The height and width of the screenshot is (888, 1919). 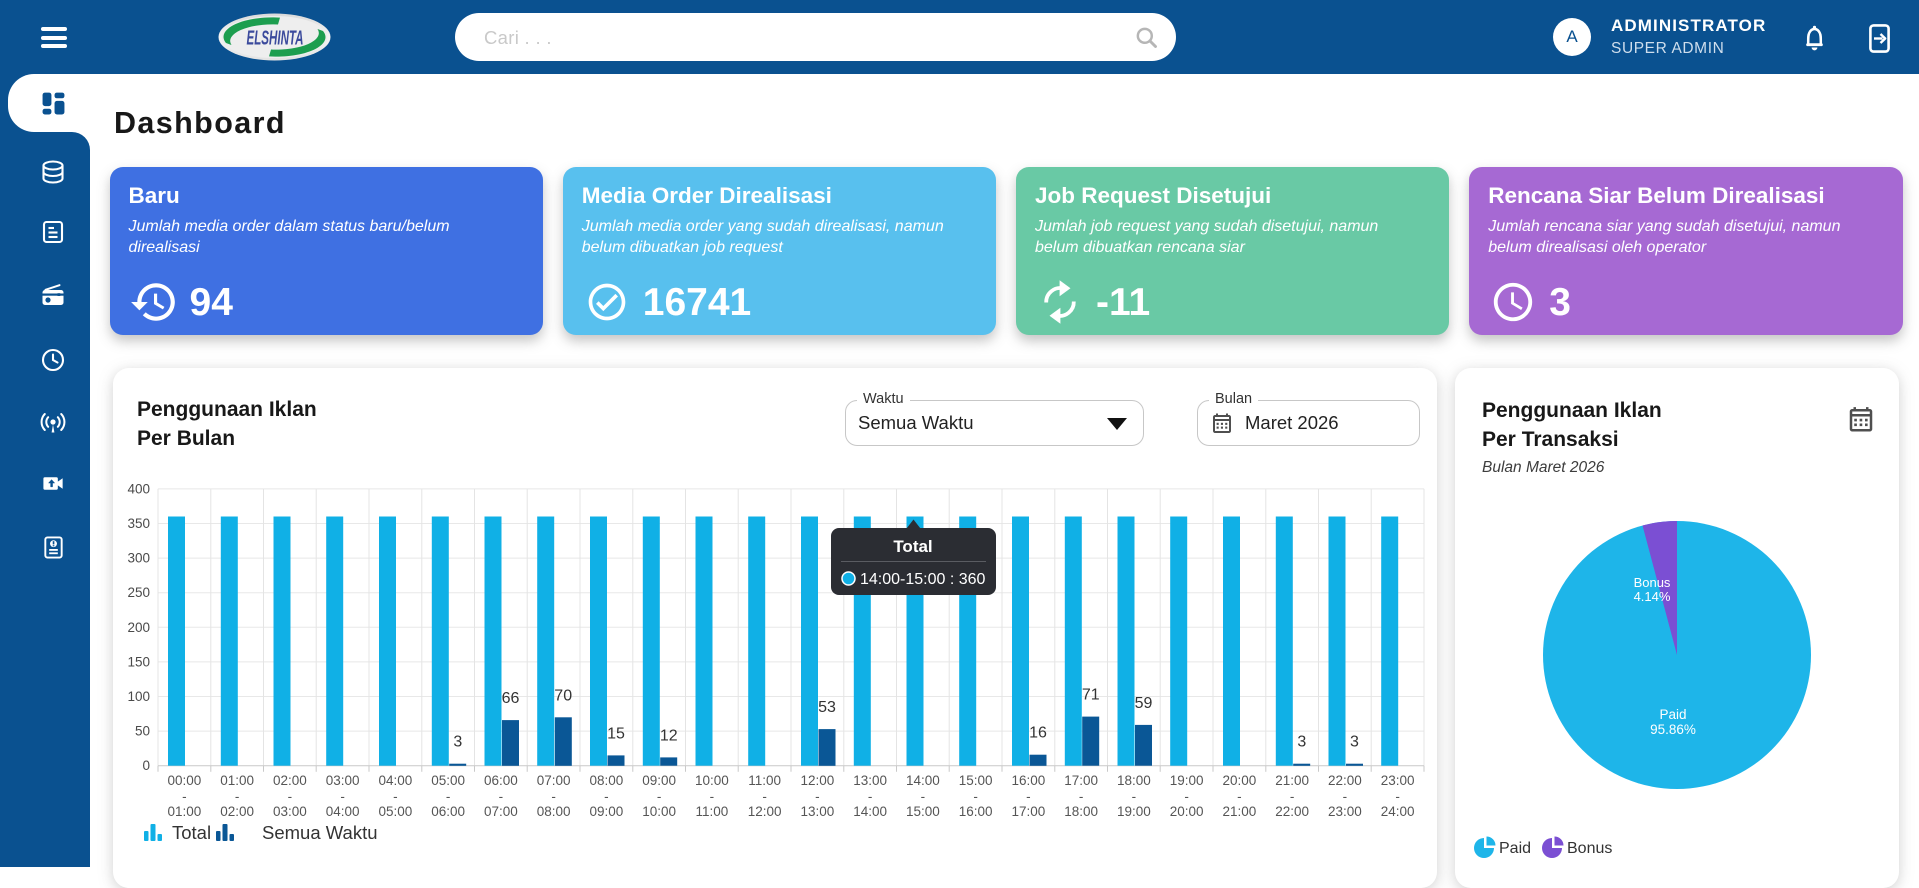 What do you see at coordinates (1144, 703) in the screenshot?
I see `svg-text: 59` at bounding box center [1144, 703].